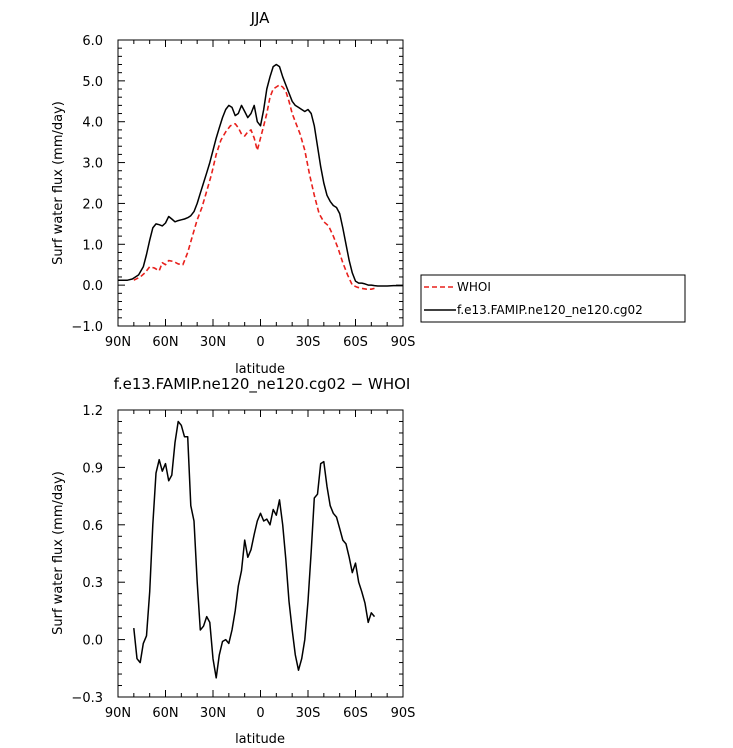 The image size is (733, 748). Describe the element at coordinates (92, 245) in the screenshot. I see `y-tick-label: 1.0` at that location.